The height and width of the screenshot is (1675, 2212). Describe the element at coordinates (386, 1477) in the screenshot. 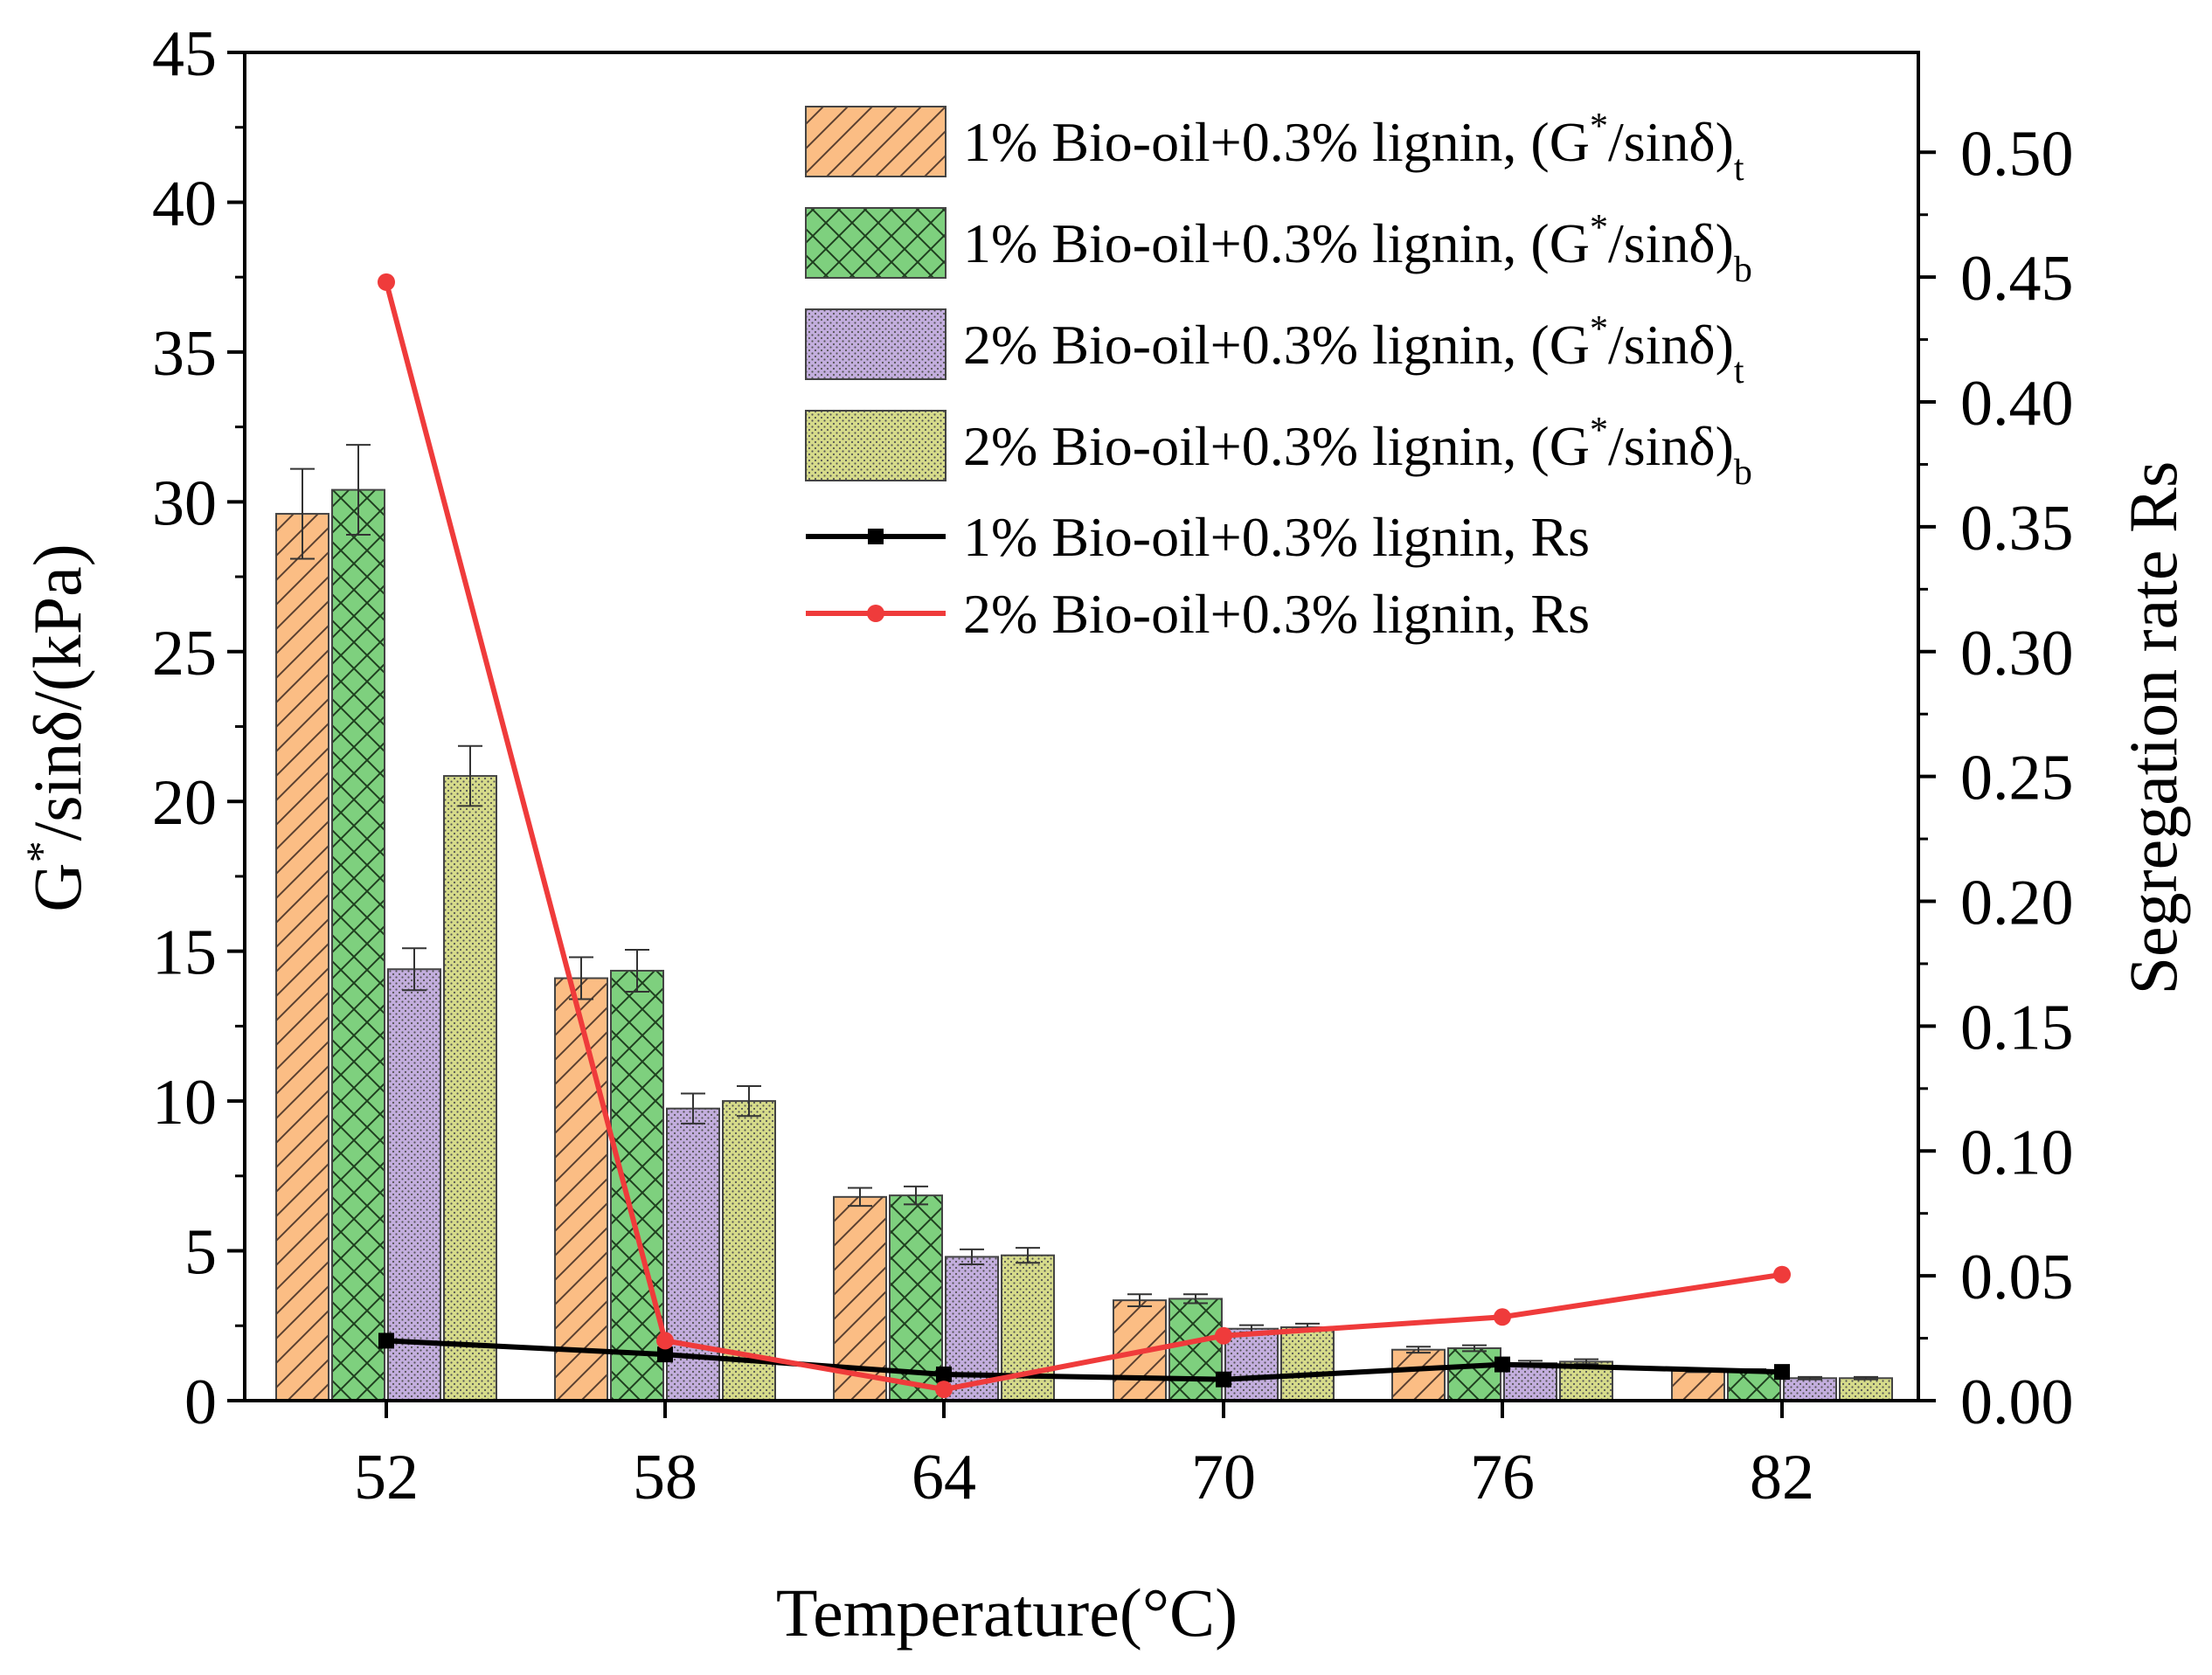

I see `x-tick-label: 52` at that location.